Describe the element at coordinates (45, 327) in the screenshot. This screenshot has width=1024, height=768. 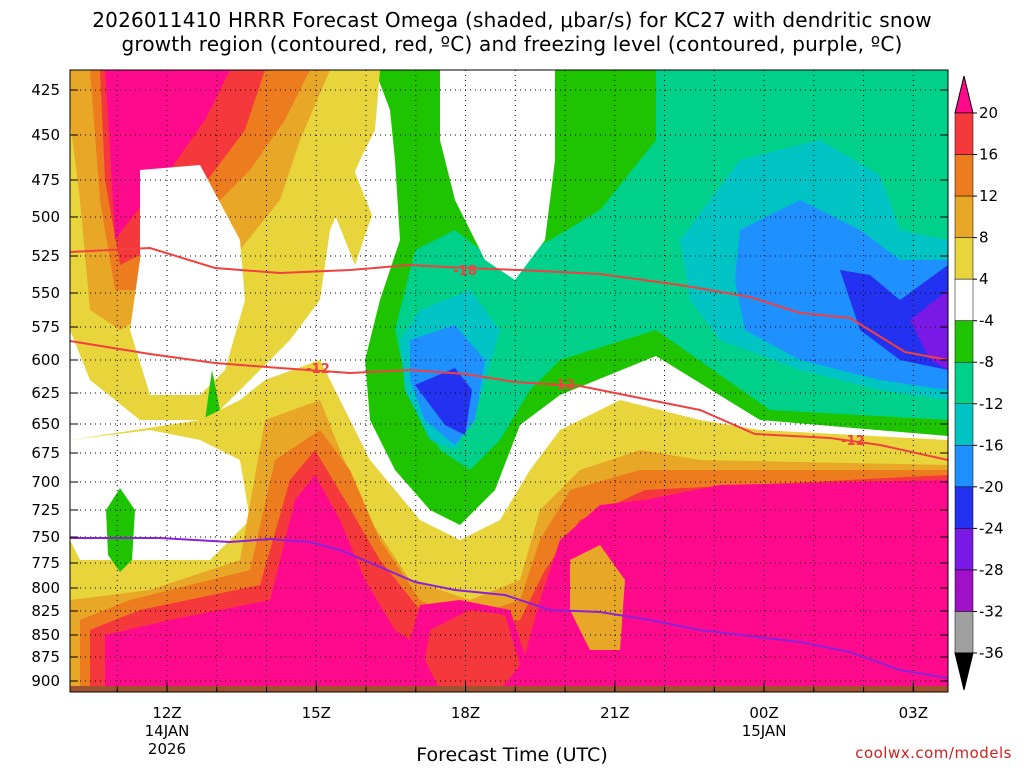
I see `y-tick-label: 575` at that location.